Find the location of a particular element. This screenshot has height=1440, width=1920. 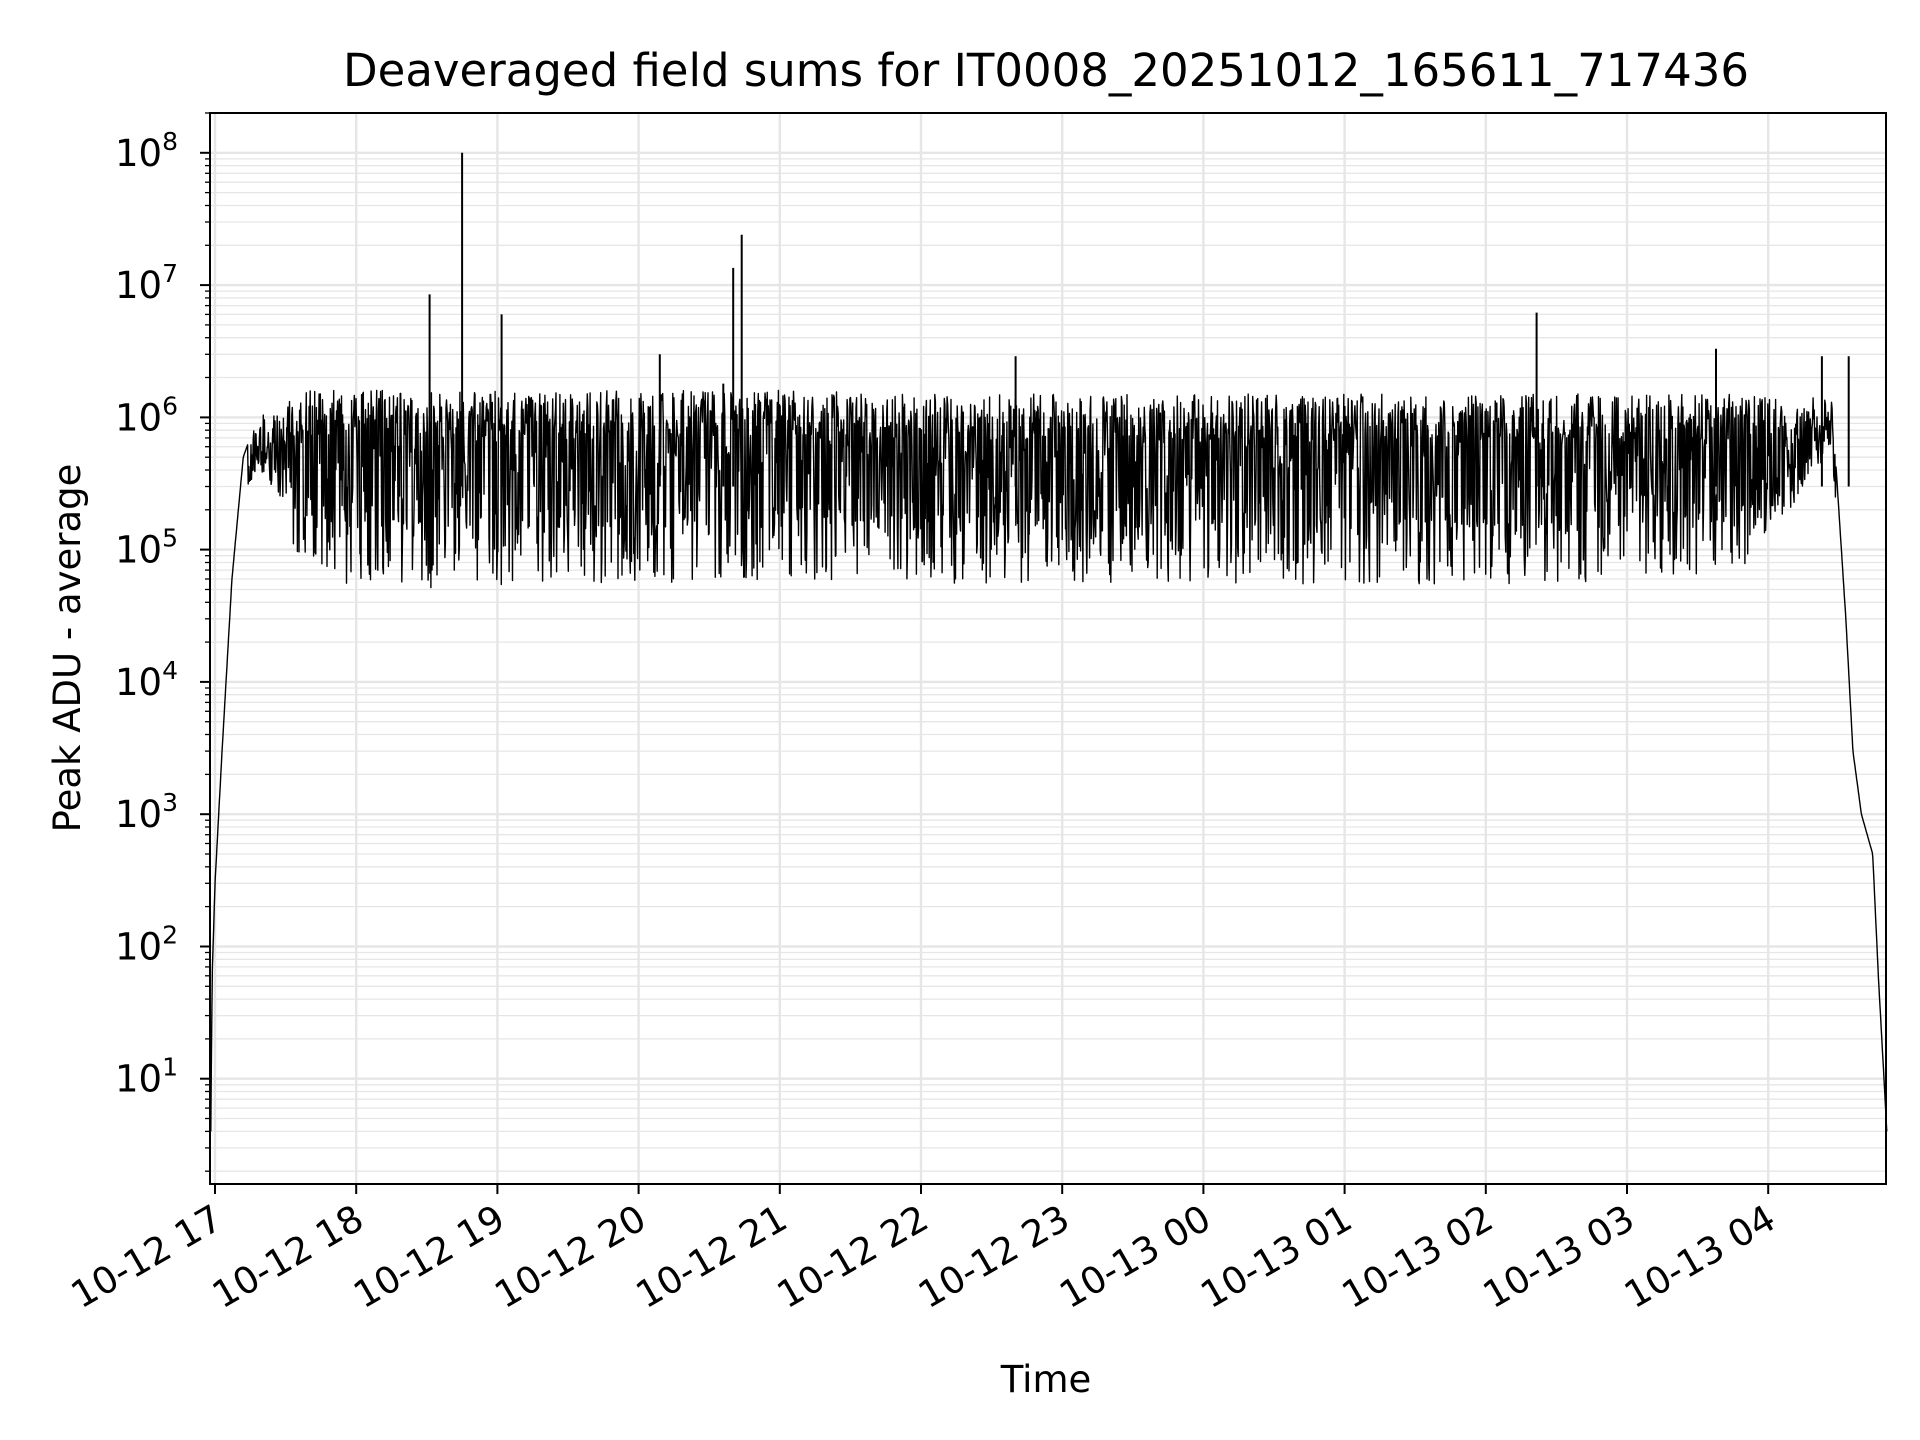

y-tick-label: 10¹ is located at coordinates (146, 1077).